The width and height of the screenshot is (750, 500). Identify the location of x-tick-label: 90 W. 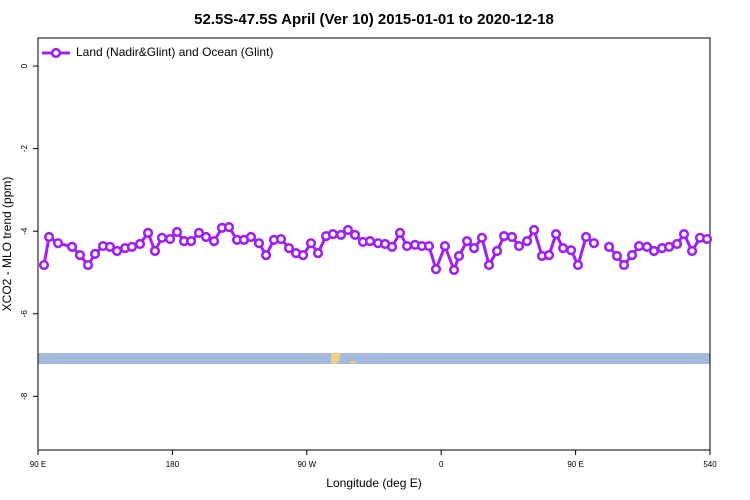
(306, 464).